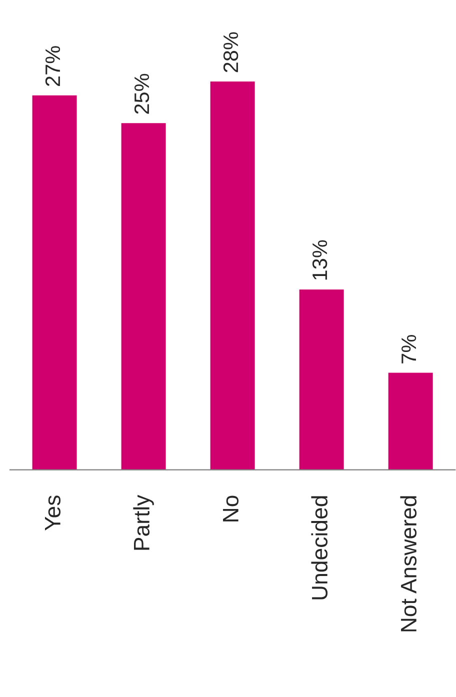  What do you see at coordinates (409, 349) in the screenshot?
I see `data-label: 7%` at bounding box center [409, 349].